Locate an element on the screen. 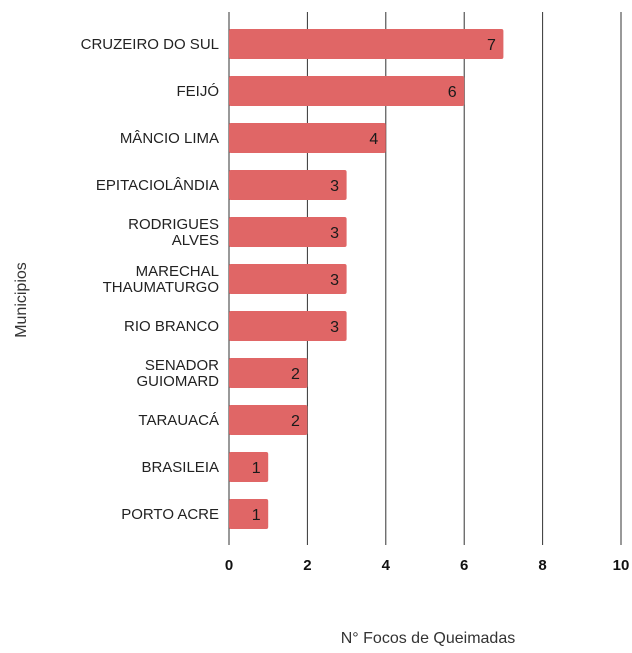  category-label: CRUZEIRO DO SUL is located at coordinates (150, 44).